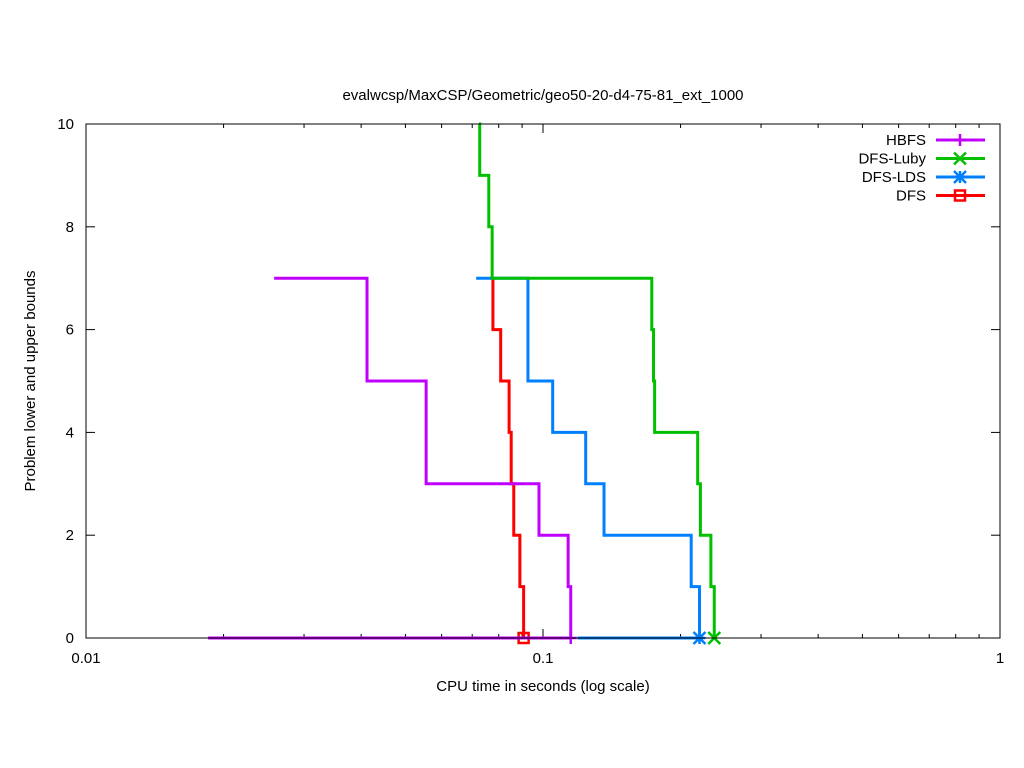  Describe the element at coordinates (892, 159) in the screenshot. I see `legend-label-dfs-luby: DFS-Luby` at that location.